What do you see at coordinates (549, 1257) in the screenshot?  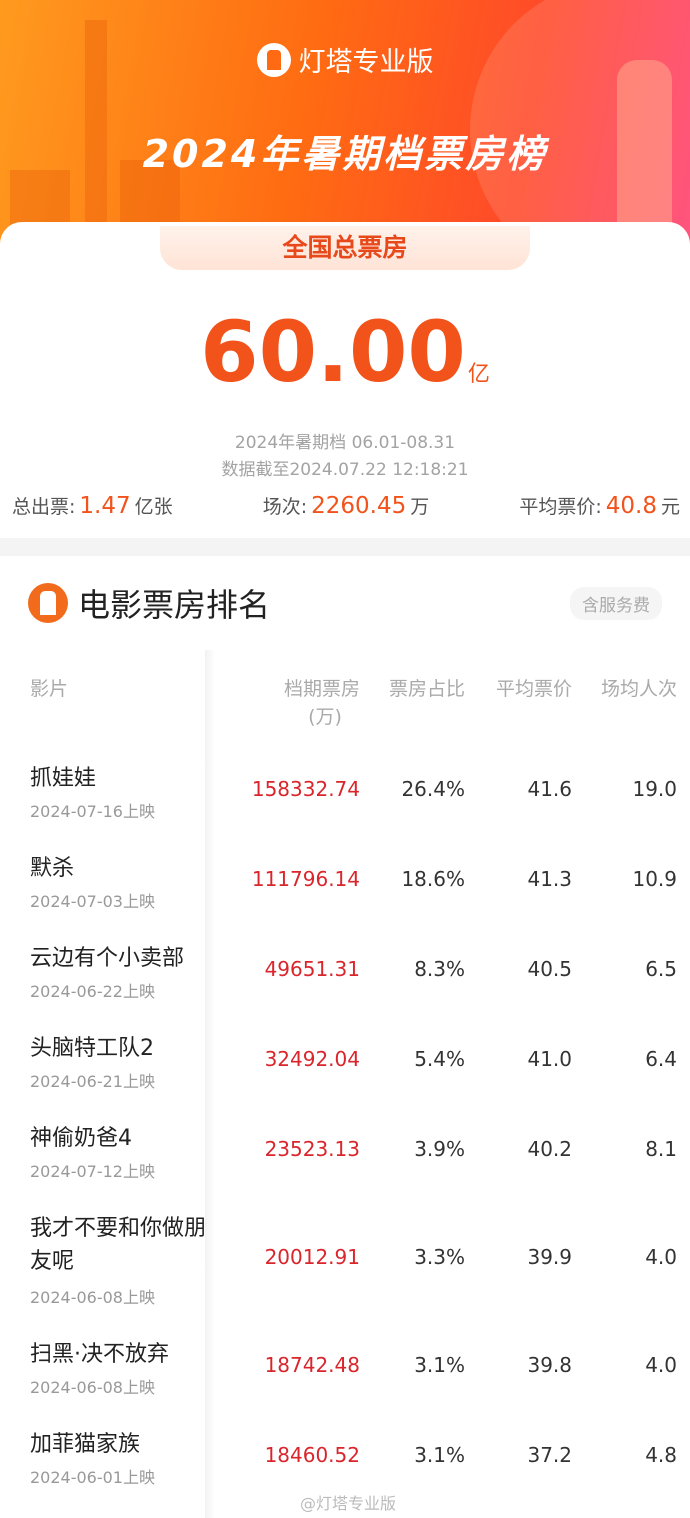 I see `avg-price-value: 39.9` at bounding box center [549, 1257].